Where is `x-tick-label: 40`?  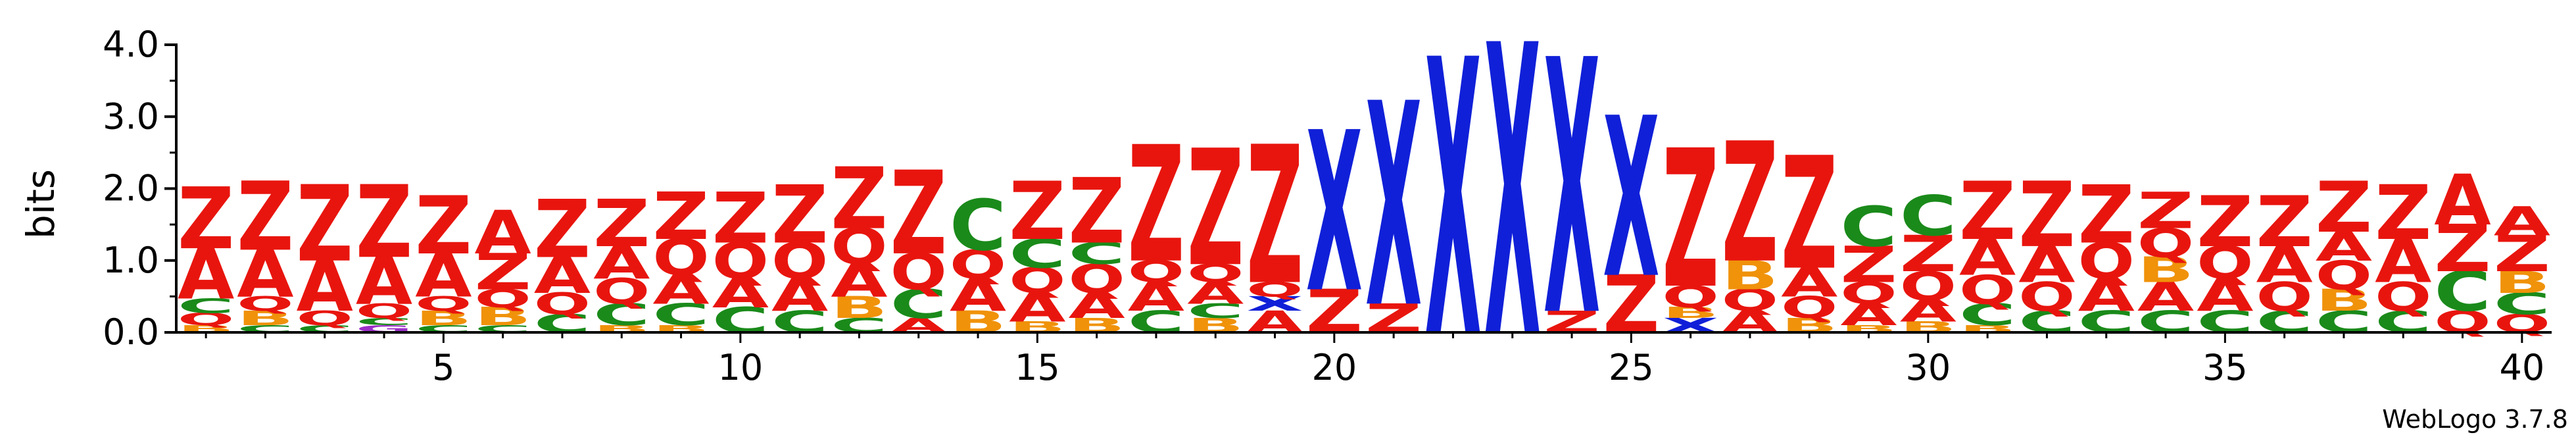
x-tick-label: 40 is located at coordinates (2521, 367).